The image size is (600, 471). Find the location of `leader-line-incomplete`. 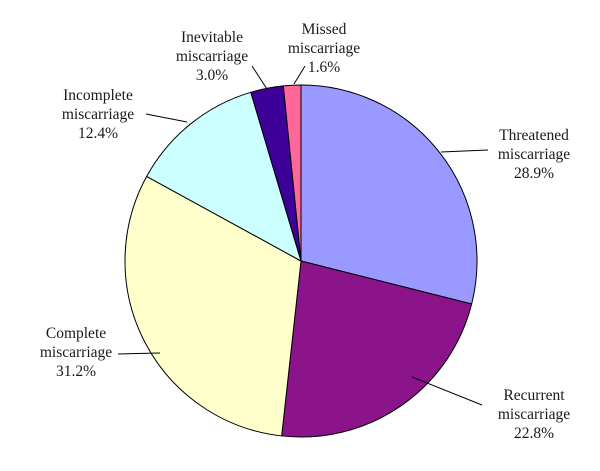

leader-line-incomplete is located at coordinates (166, 118).